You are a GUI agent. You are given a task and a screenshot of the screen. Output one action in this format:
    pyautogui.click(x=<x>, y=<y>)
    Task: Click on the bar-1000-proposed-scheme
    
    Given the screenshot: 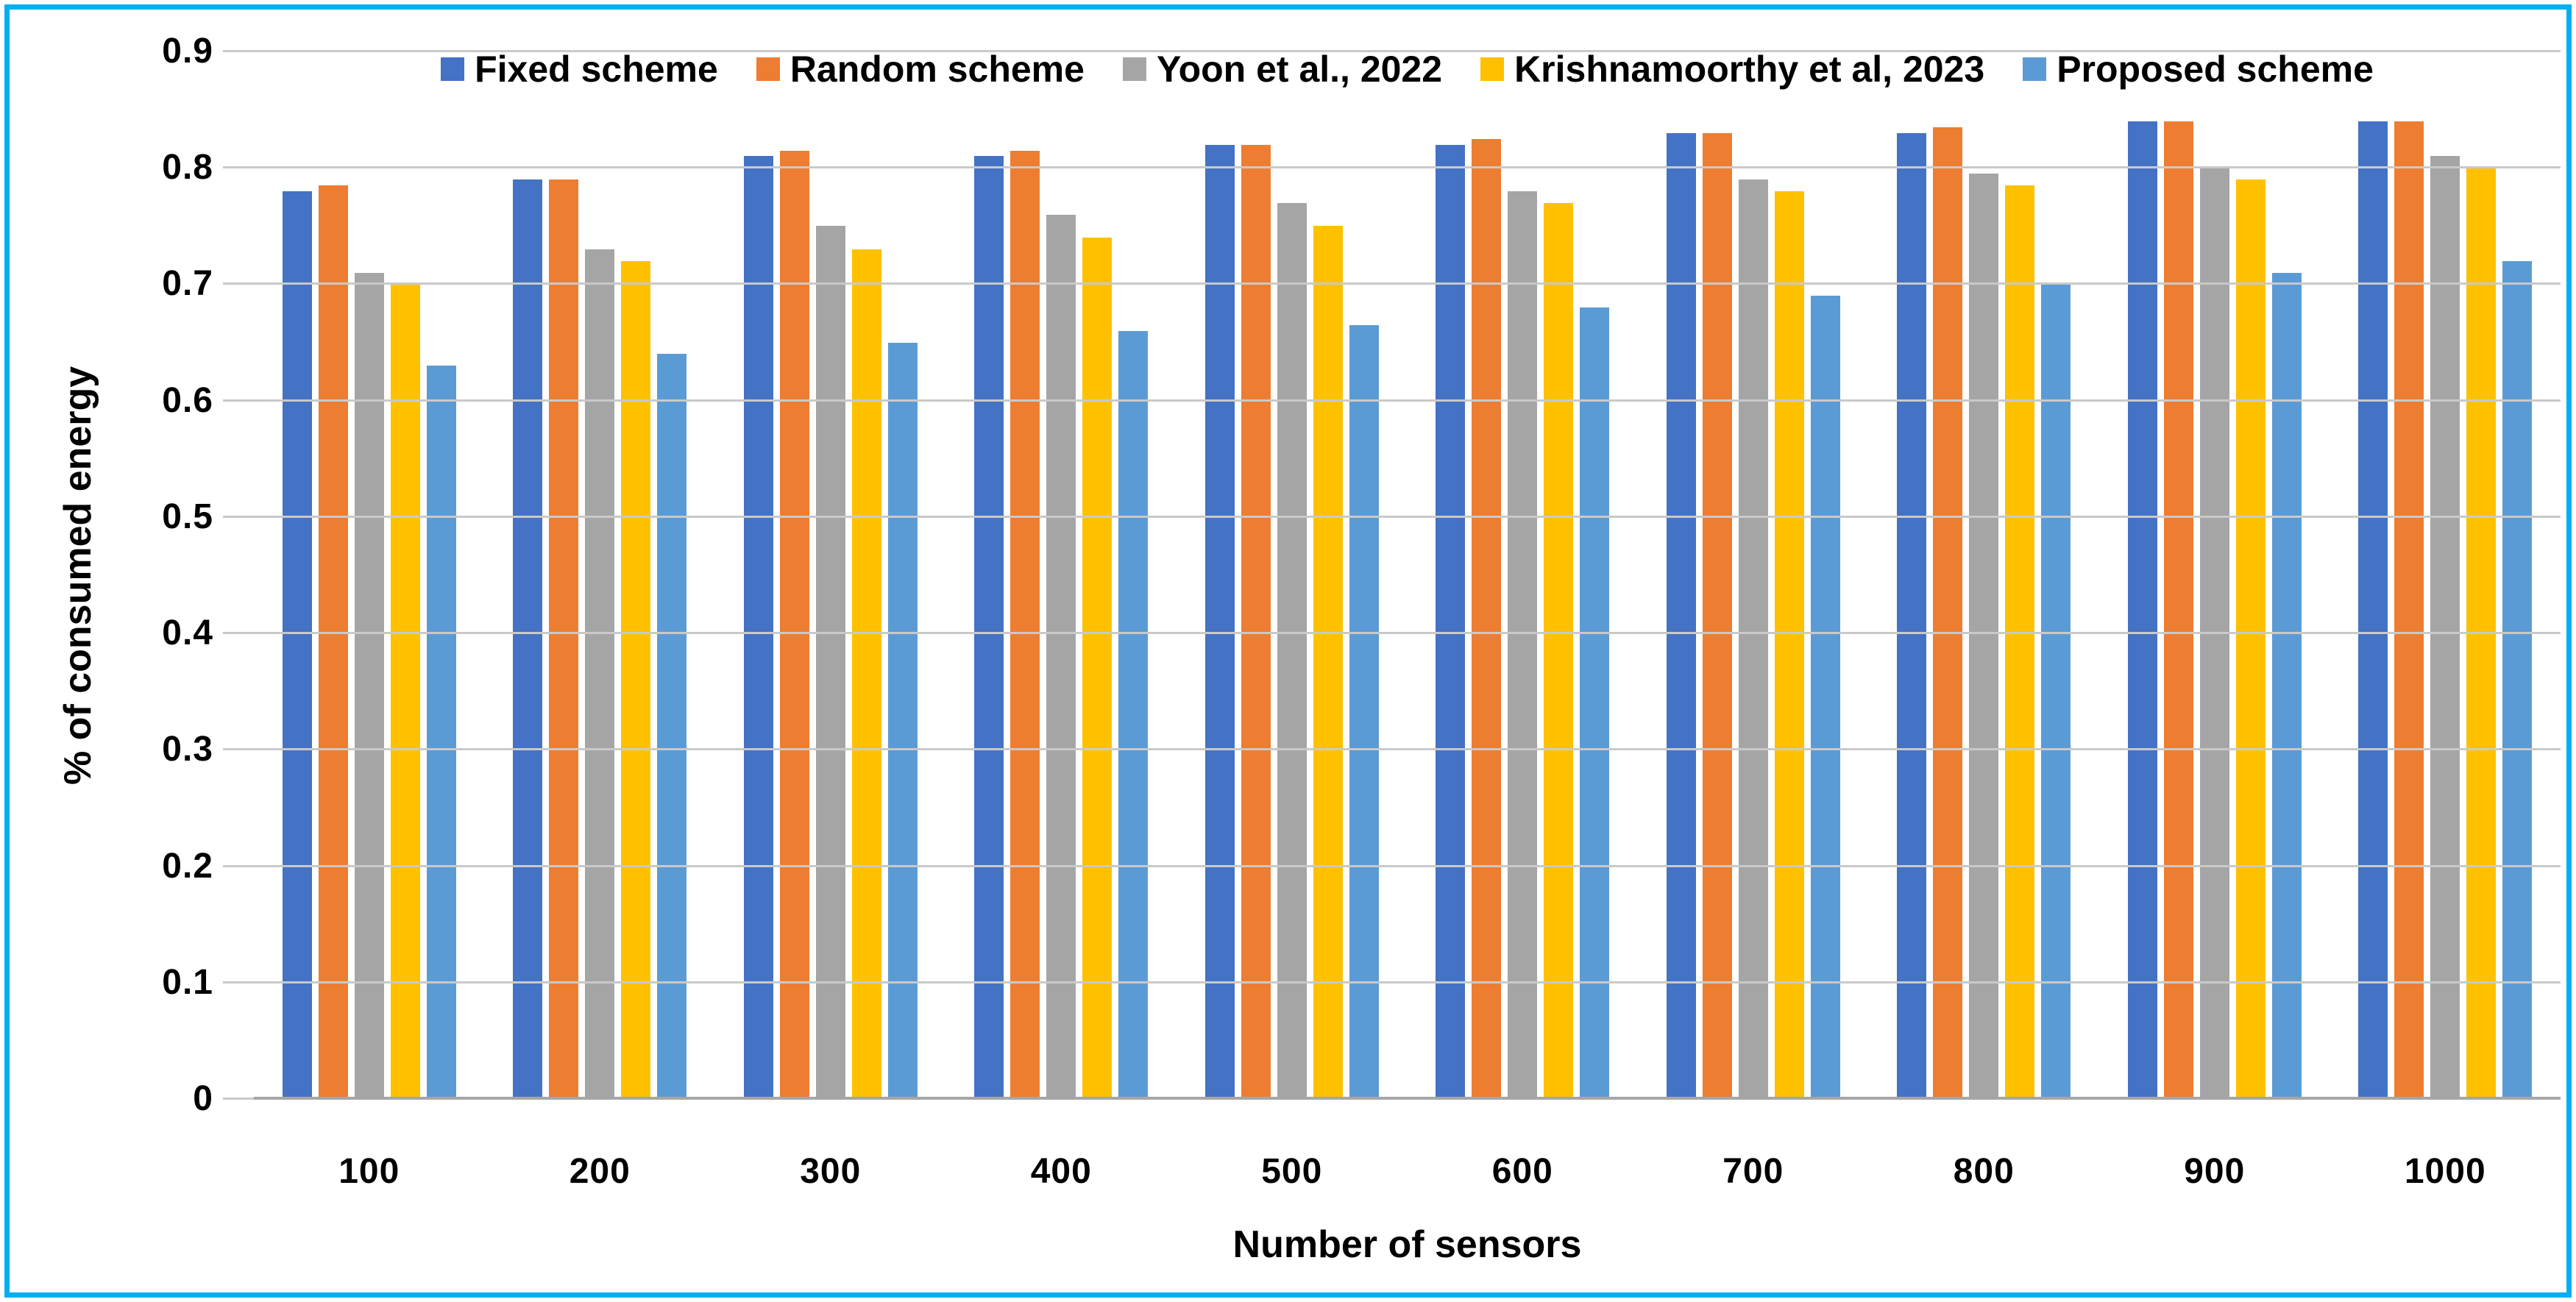 What is the action you would take?
    pyautogui.click(x=2517, y=679)
    